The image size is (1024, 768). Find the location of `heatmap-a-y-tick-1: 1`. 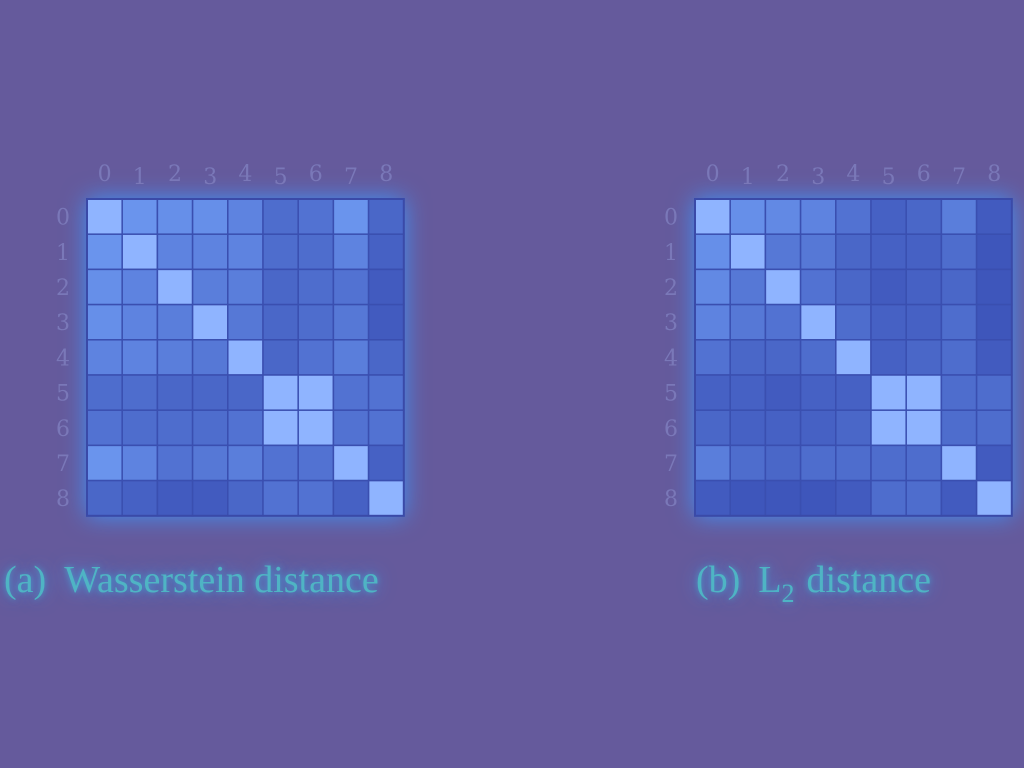

heatmap-a-y-tick-1: 1 is located at coordinates (63, 253).